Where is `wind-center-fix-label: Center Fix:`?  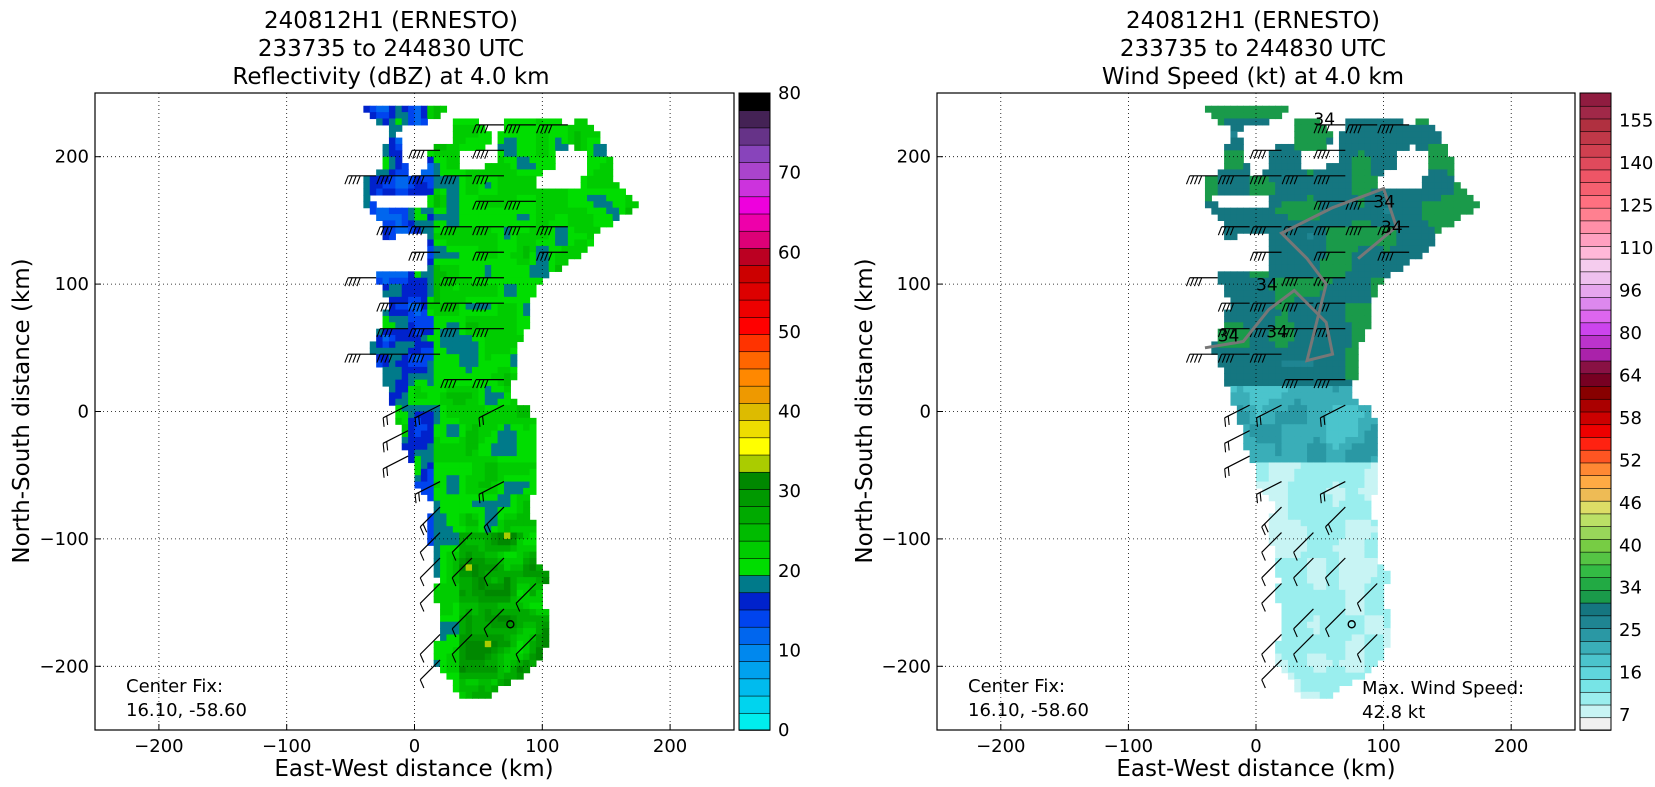
wind-center-fix-label: Center Fix: is located at coordinates (1016, 686).